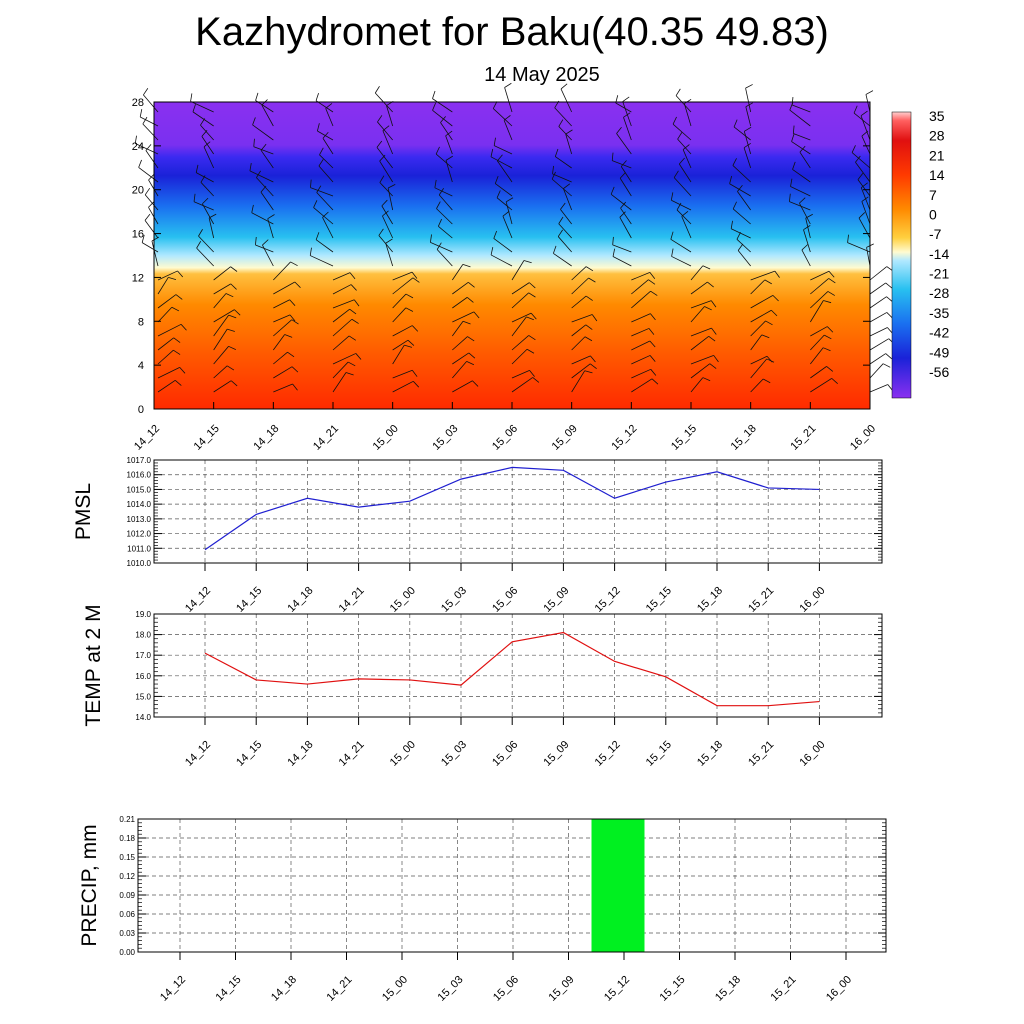 The width and height of the screenshot is (1024, 1024). Describe the element at coordinates (266, 438) in the screenshot. I see `heatmap-x-tick-label: 14_18` at that location.